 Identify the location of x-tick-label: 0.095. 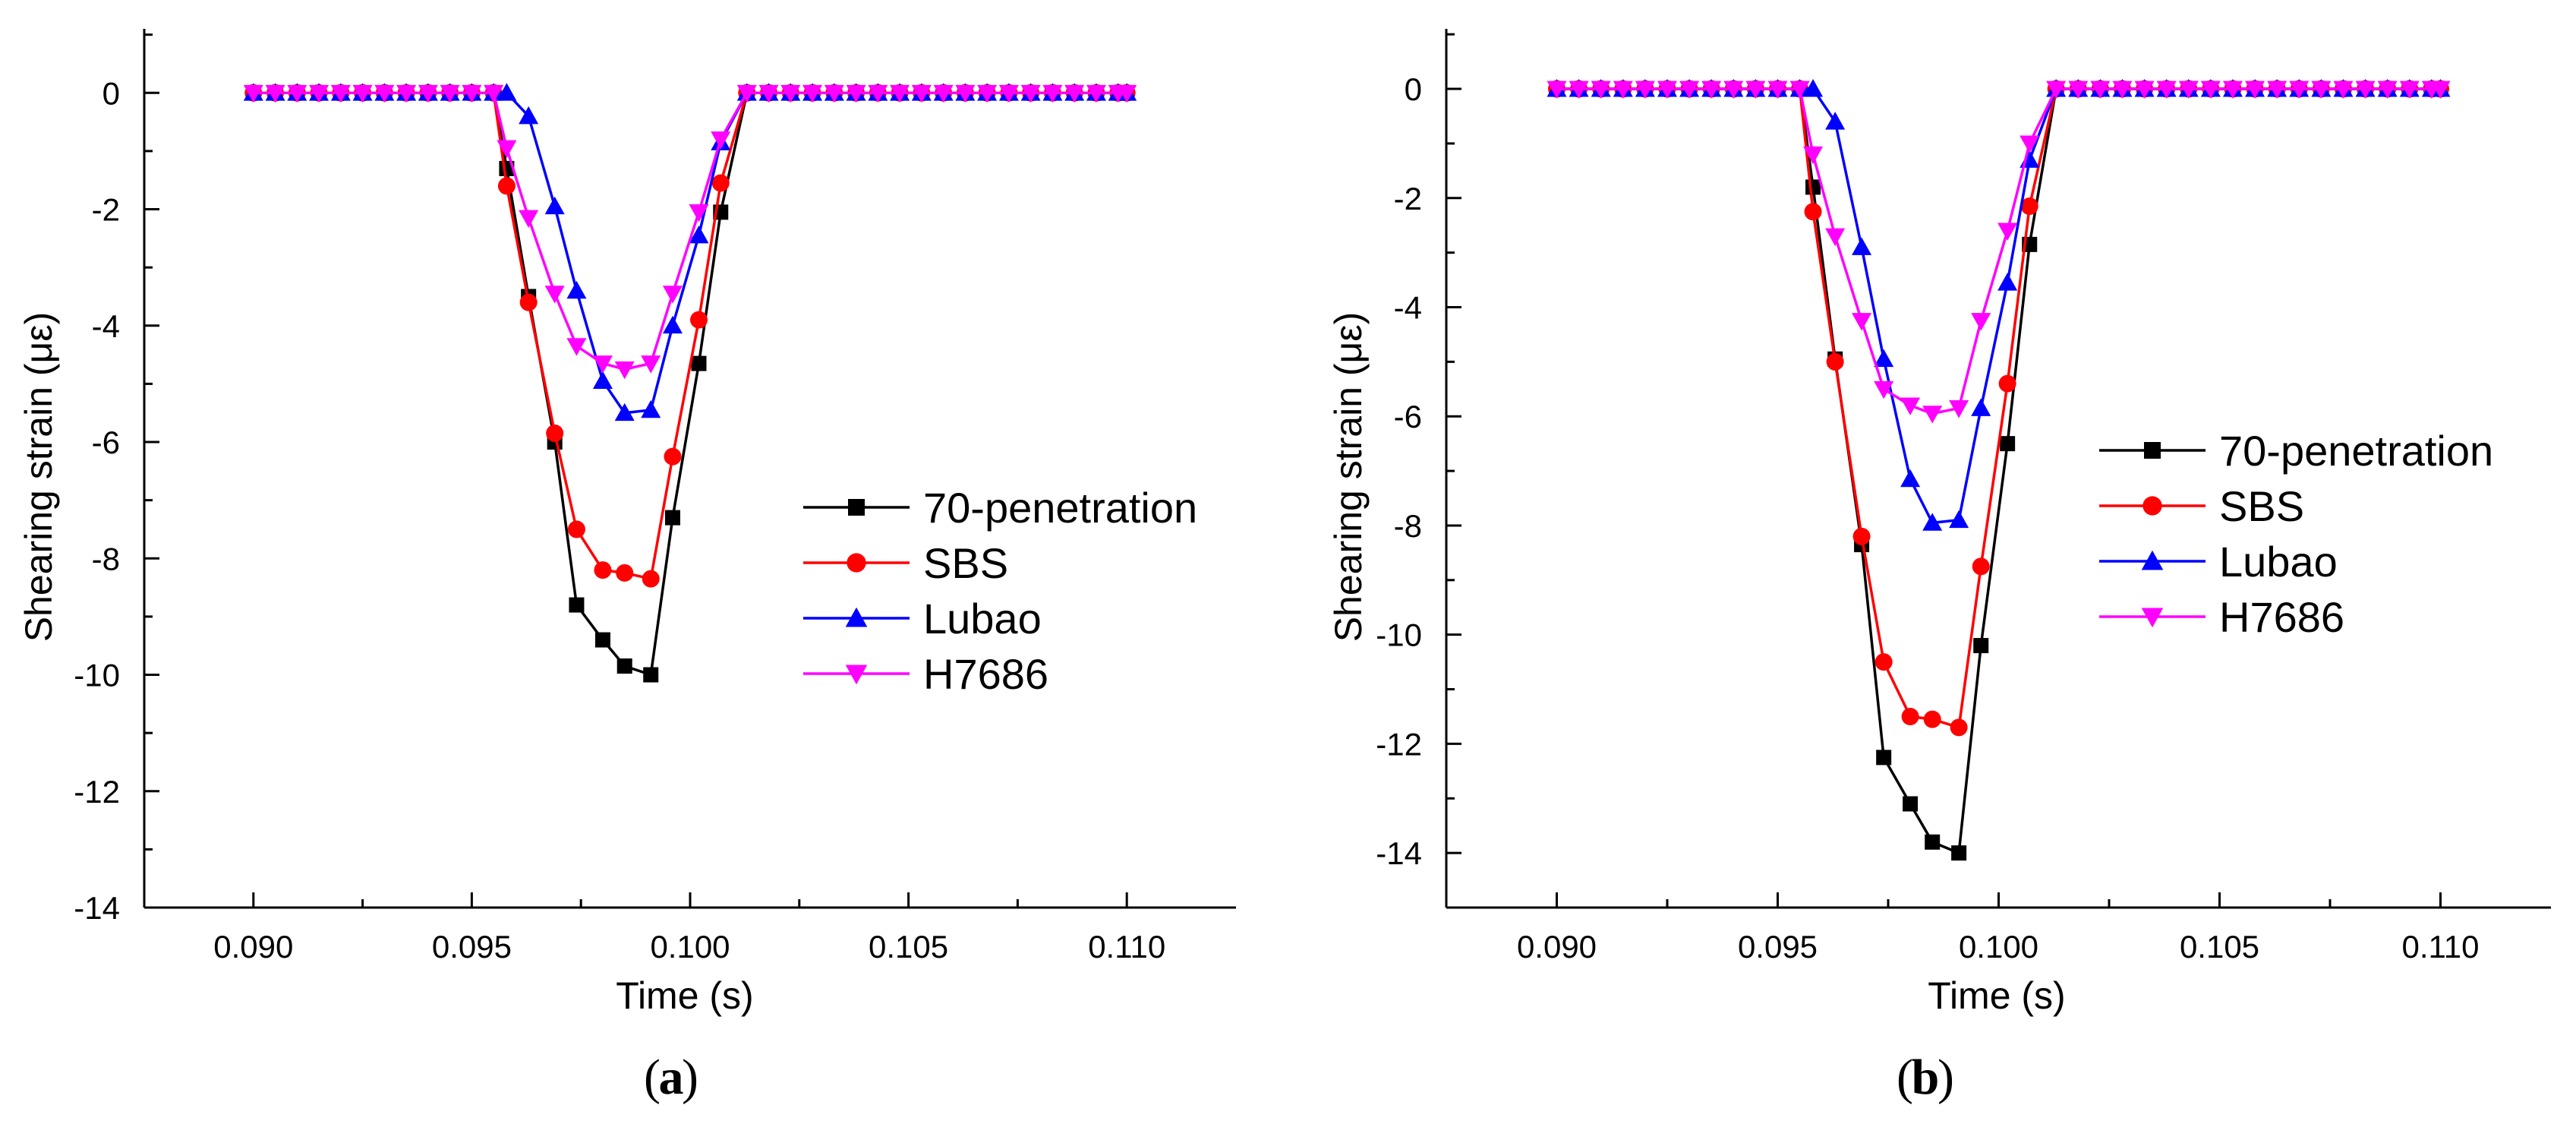
(1778, 947).